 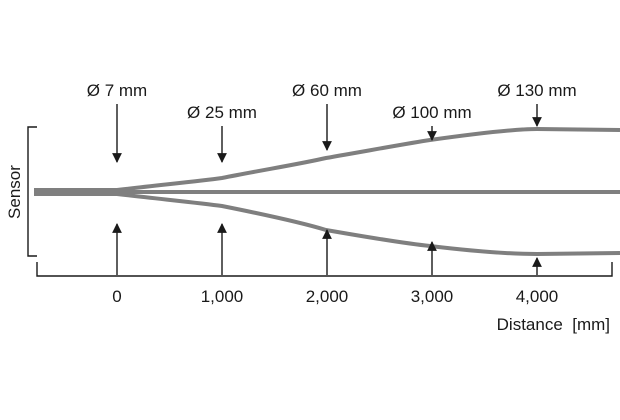 What do you see at coordinates (536, 90) in the screenshot?
I see `diameter-label: Ø 130 mm` at bounding box center [536, 90].